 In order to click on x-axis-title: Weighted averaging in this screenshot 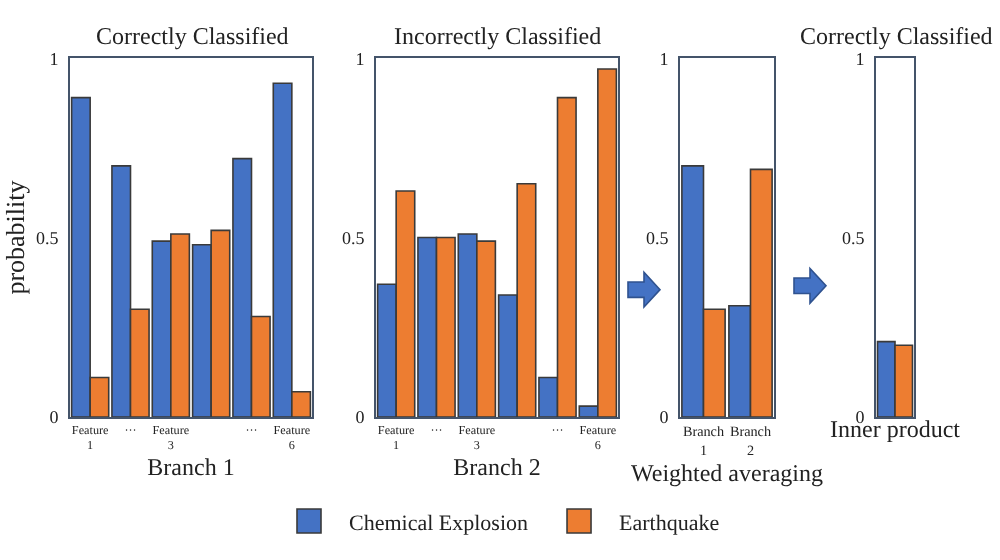, I will do `click(727, 472)`.